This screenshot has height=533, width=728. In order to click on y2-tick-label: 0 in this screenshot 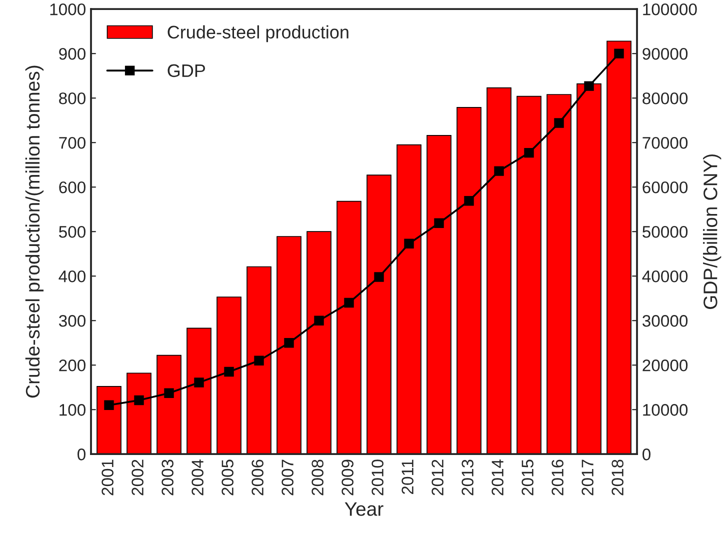, I will do `click(646, 454)`.